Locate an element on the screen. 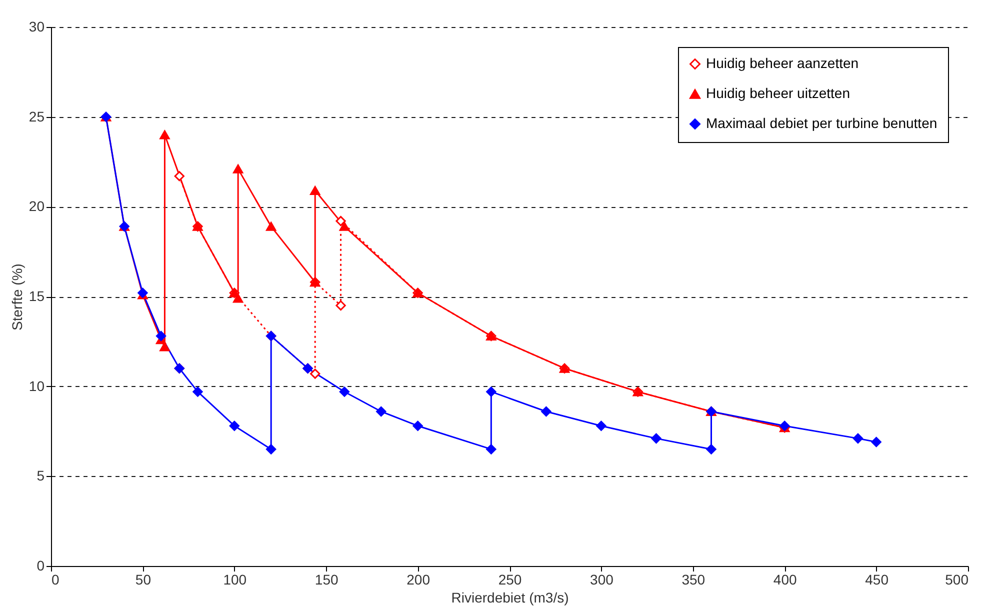 The height and width of the screenshot is (613, 993). x-tick-label: 50 is located at coordinates (143, 580).